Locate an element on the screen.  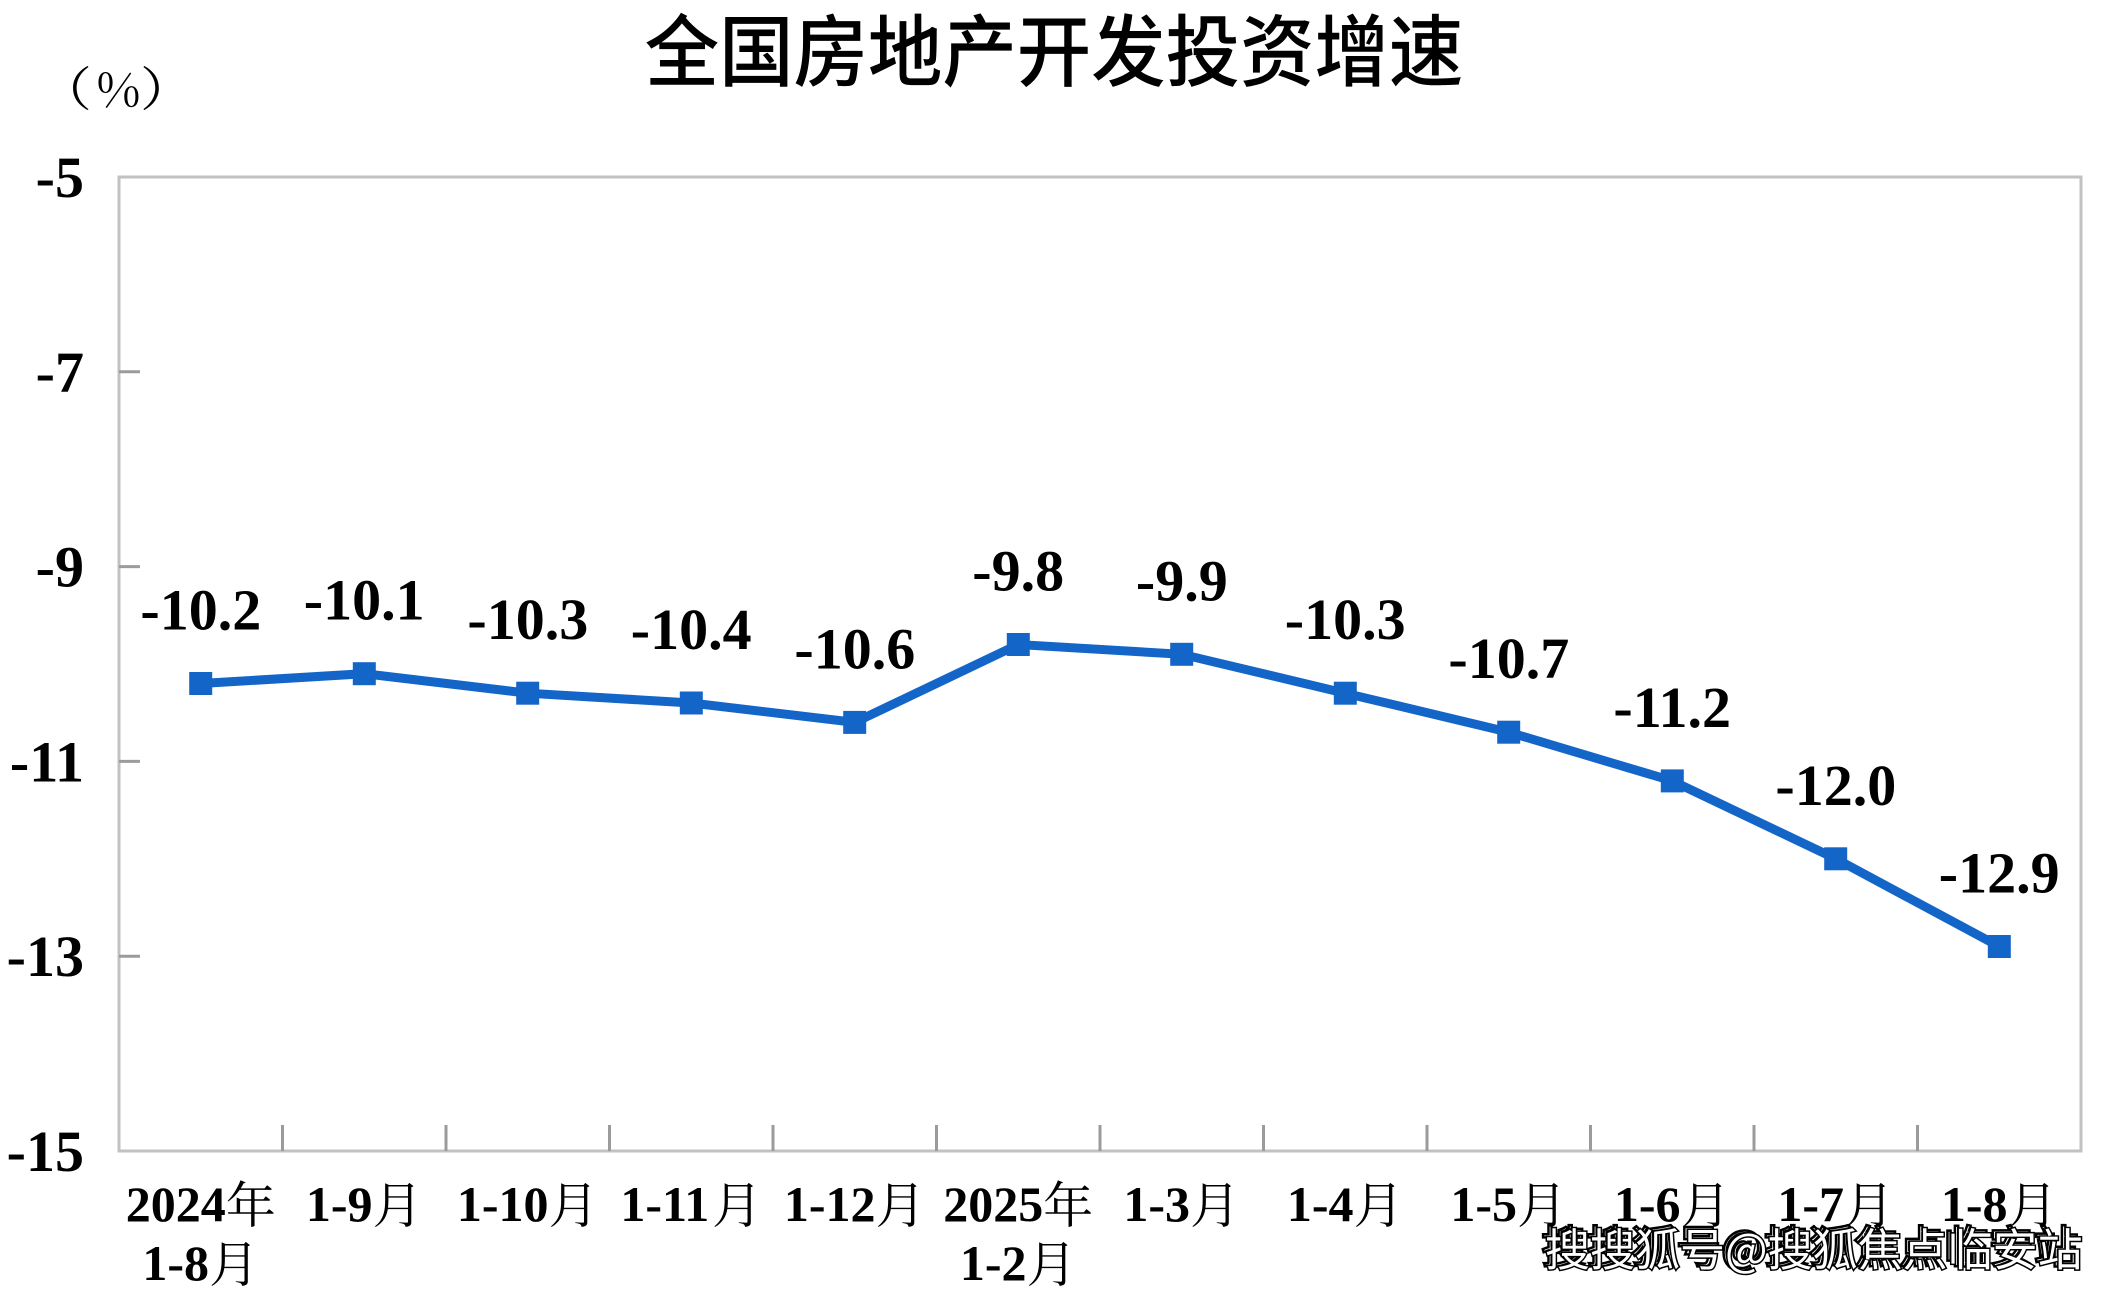
svg-text: 1-9 is located at coordinates (339, 1204).